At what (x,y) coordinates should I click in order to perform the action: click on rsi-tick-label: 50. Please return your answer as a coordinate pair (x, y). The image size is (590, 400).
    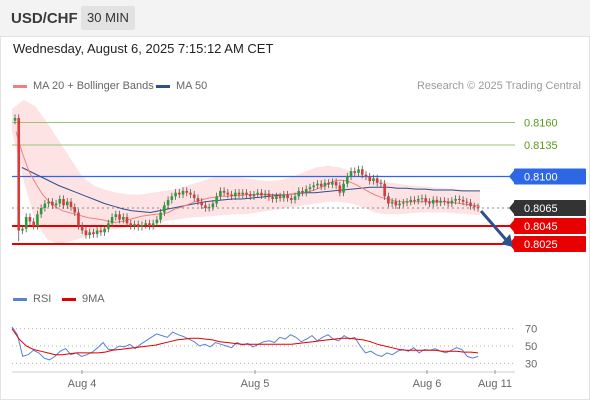
    Looking at the image, I should click on (531, 347).